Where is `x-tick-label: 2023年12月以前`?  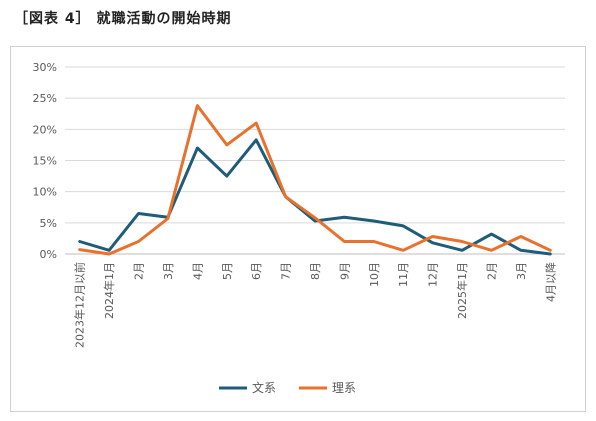 x-tick-label: 2023年12月以前 is located at coordinates (80, 305).